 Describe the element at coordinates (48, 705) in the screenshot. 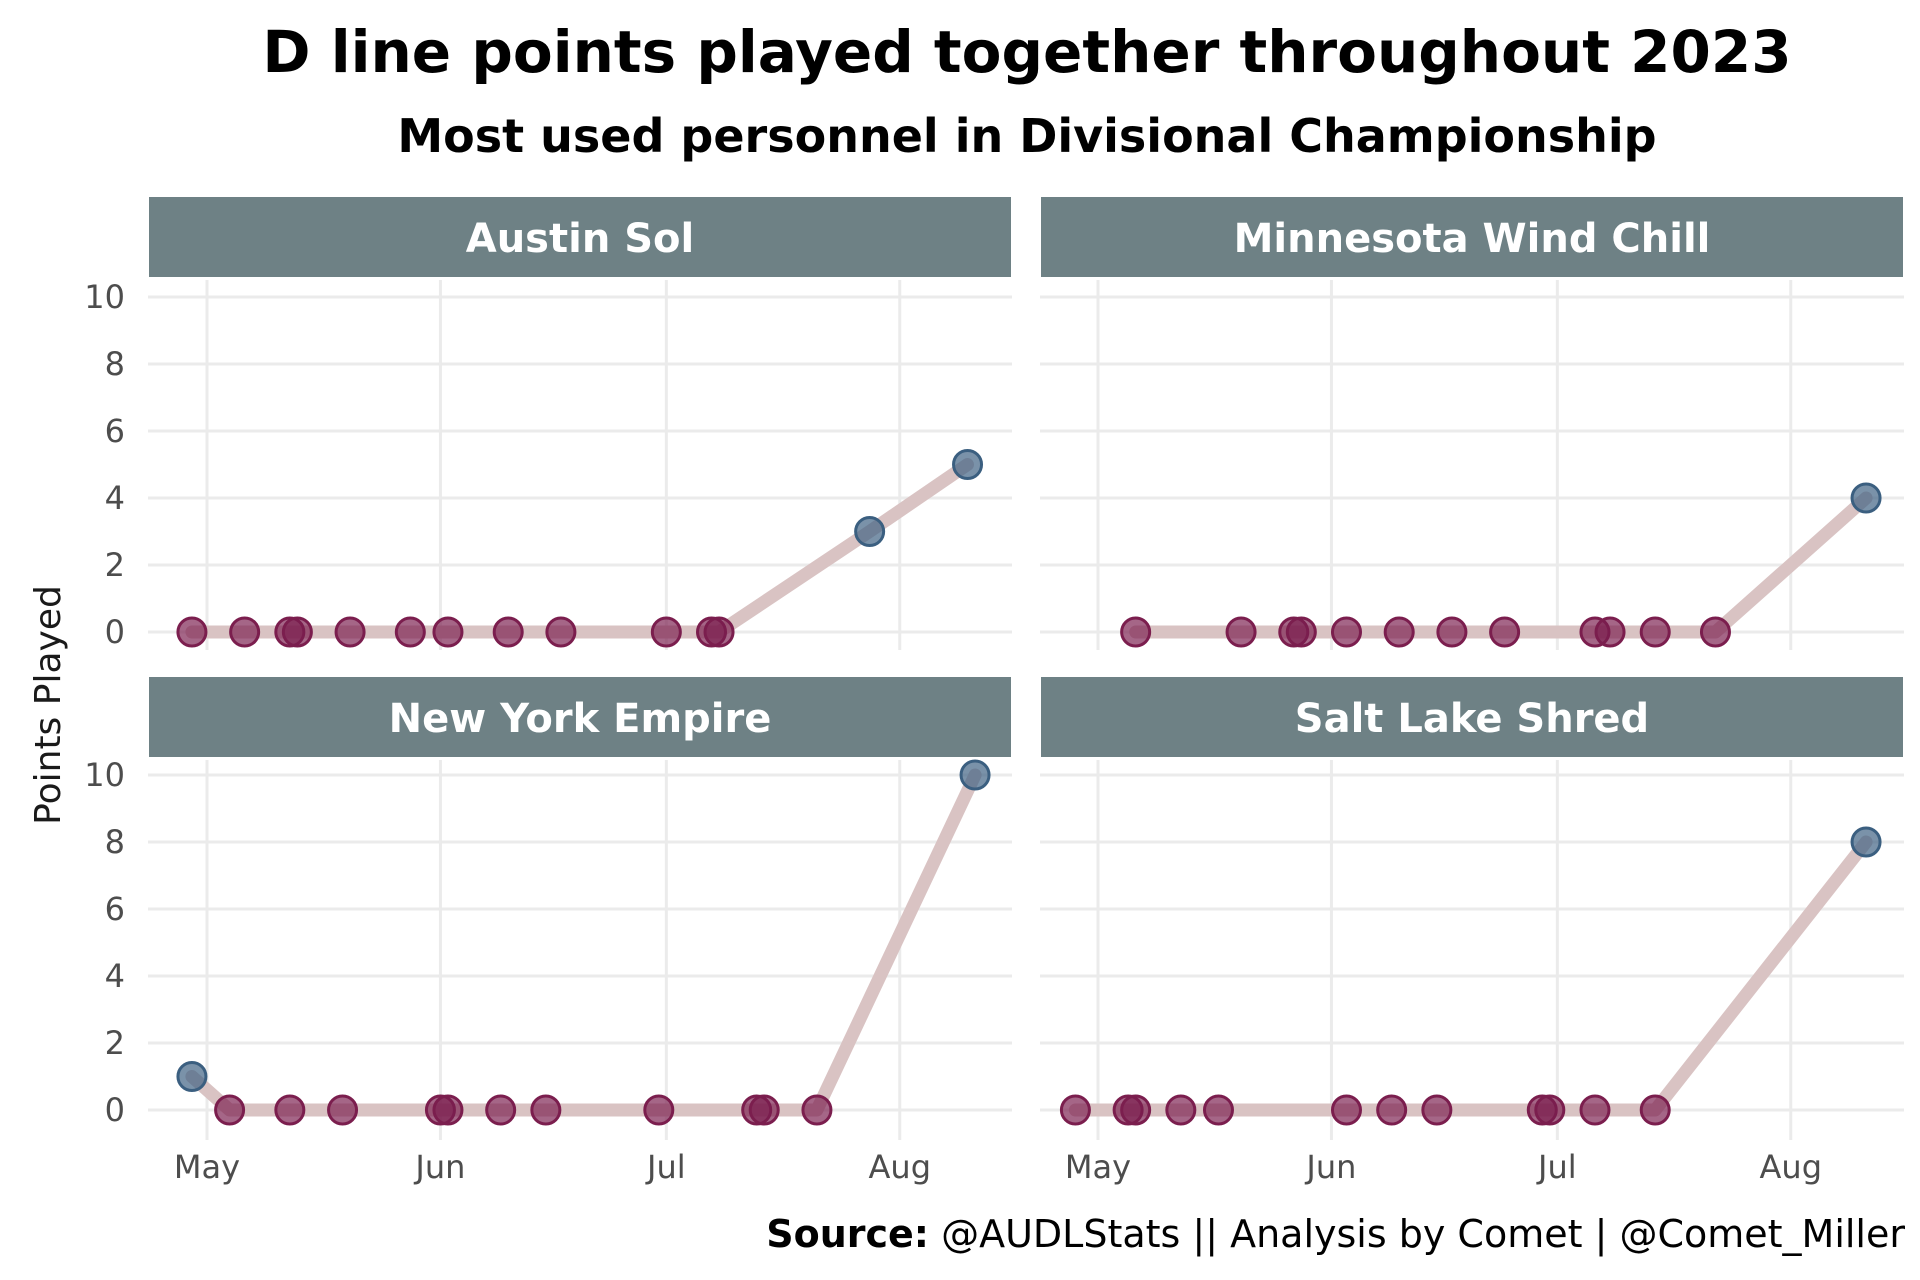

I see `y-axis-title: Points Played` at that location.